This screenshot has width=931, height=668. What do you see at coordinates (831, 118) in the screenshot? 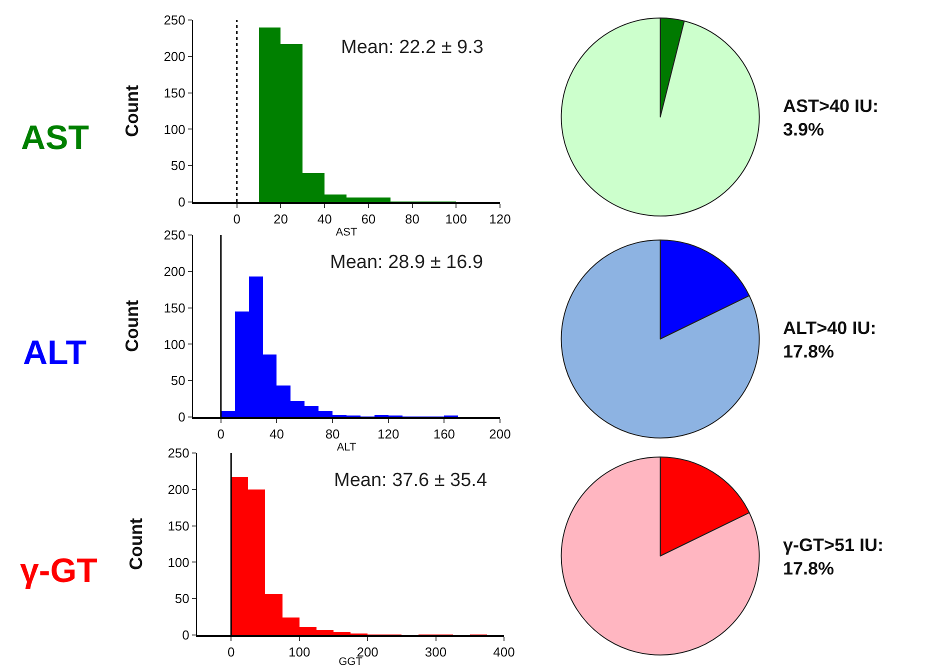
I see `text: AST>40 IU: 3.9%` at bounding box center [831, 118].